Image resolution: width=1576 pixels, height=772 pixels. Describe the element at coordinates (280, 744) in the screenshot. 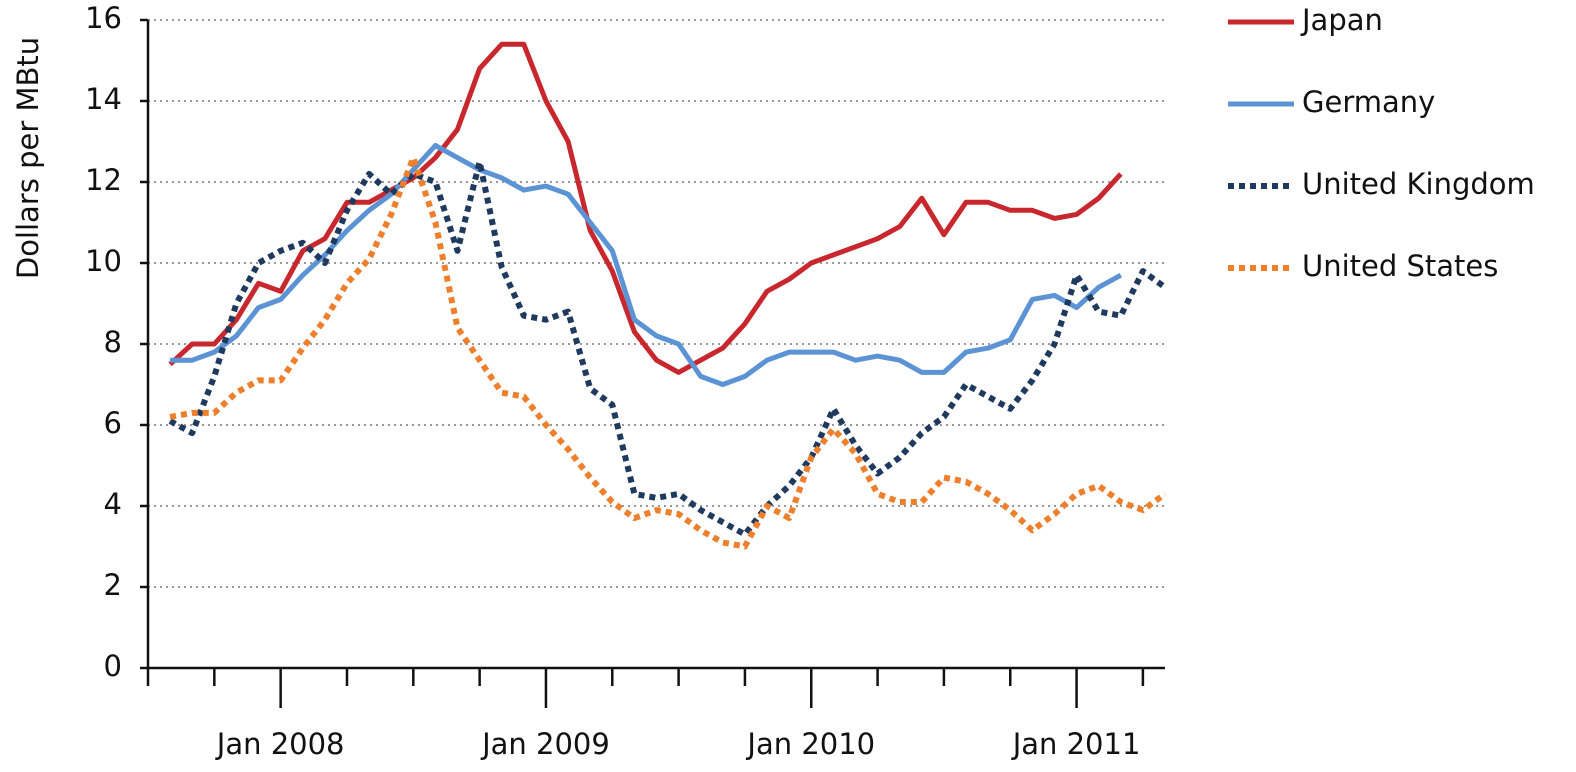

I see `x-tick-label: Jan 2008` at that location.